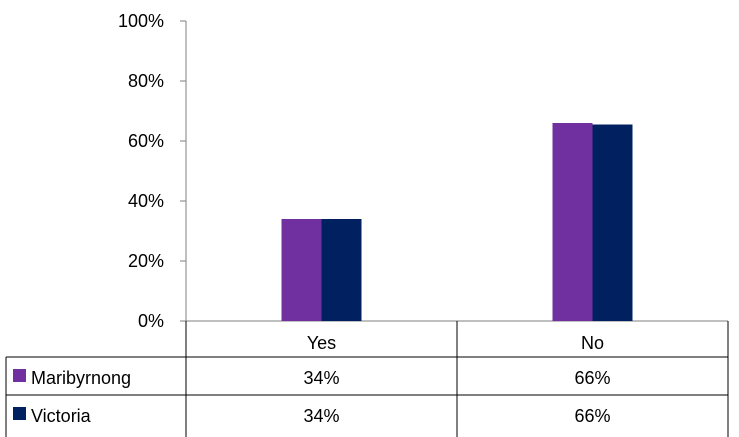 This screenshot has height=437, width=739. What do you see at coordinates (151, 321) in the screenshot?
I see `y-tick-label: 0%` at bounding box center [151, 321].